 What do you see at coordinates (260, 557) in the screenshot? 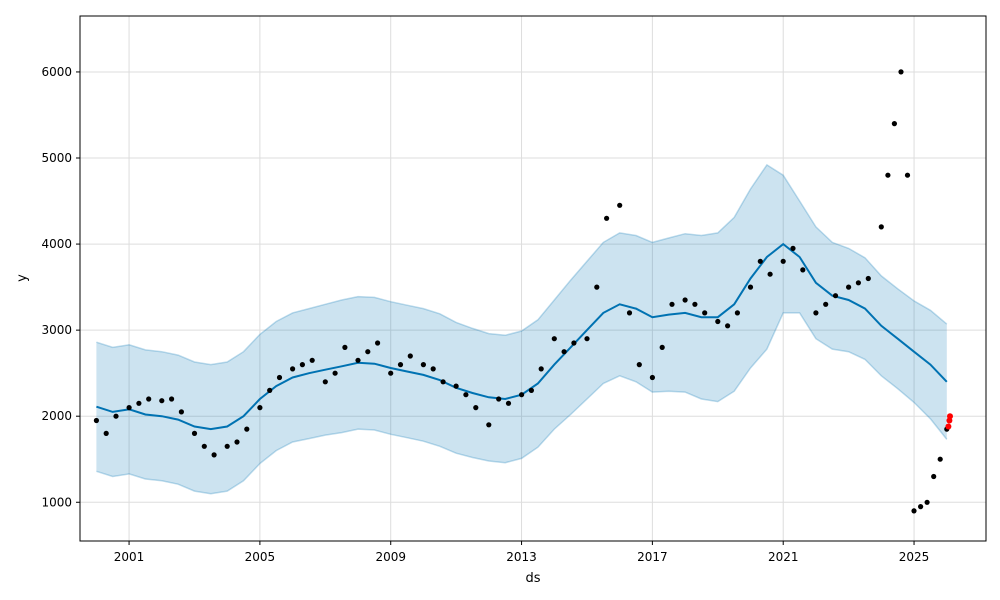
I see `x-tick-label: 2005` at bounding box center [260, 557].